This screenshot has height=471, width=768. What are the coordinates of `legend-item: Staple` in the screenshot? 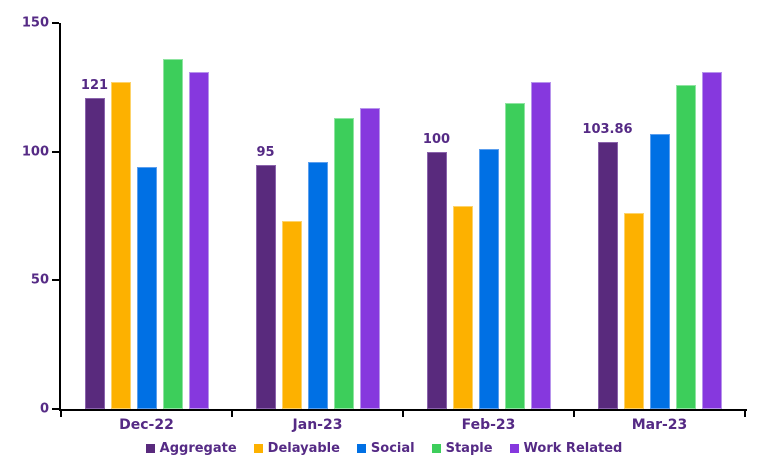 It's located at (462, 448).